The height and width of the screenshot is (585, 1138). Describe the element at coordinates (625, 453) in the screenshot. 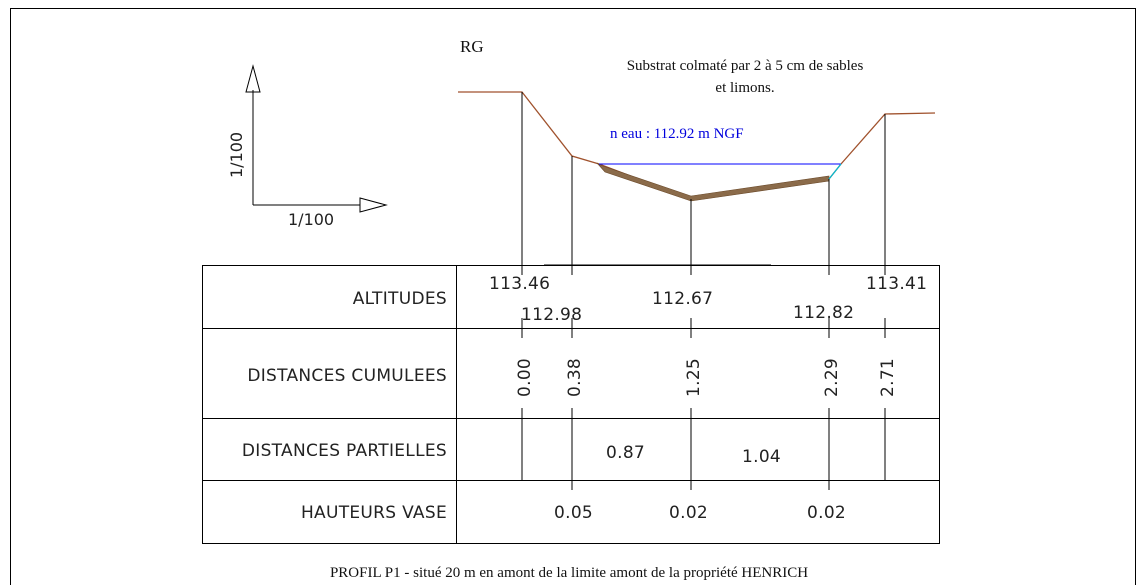

I see `distance-partielle-value: 0.87` at that location.